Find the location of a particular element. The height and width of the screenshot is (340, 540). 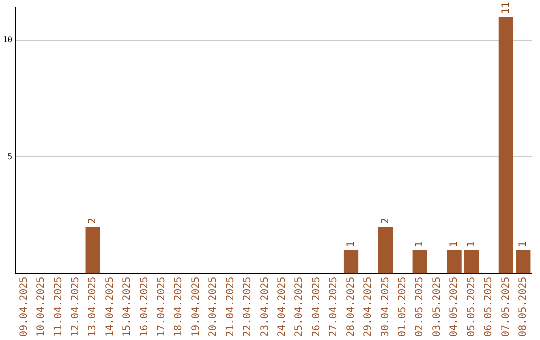

x-tick-label: 17.04.2025 is located at coordinates (162, 307).